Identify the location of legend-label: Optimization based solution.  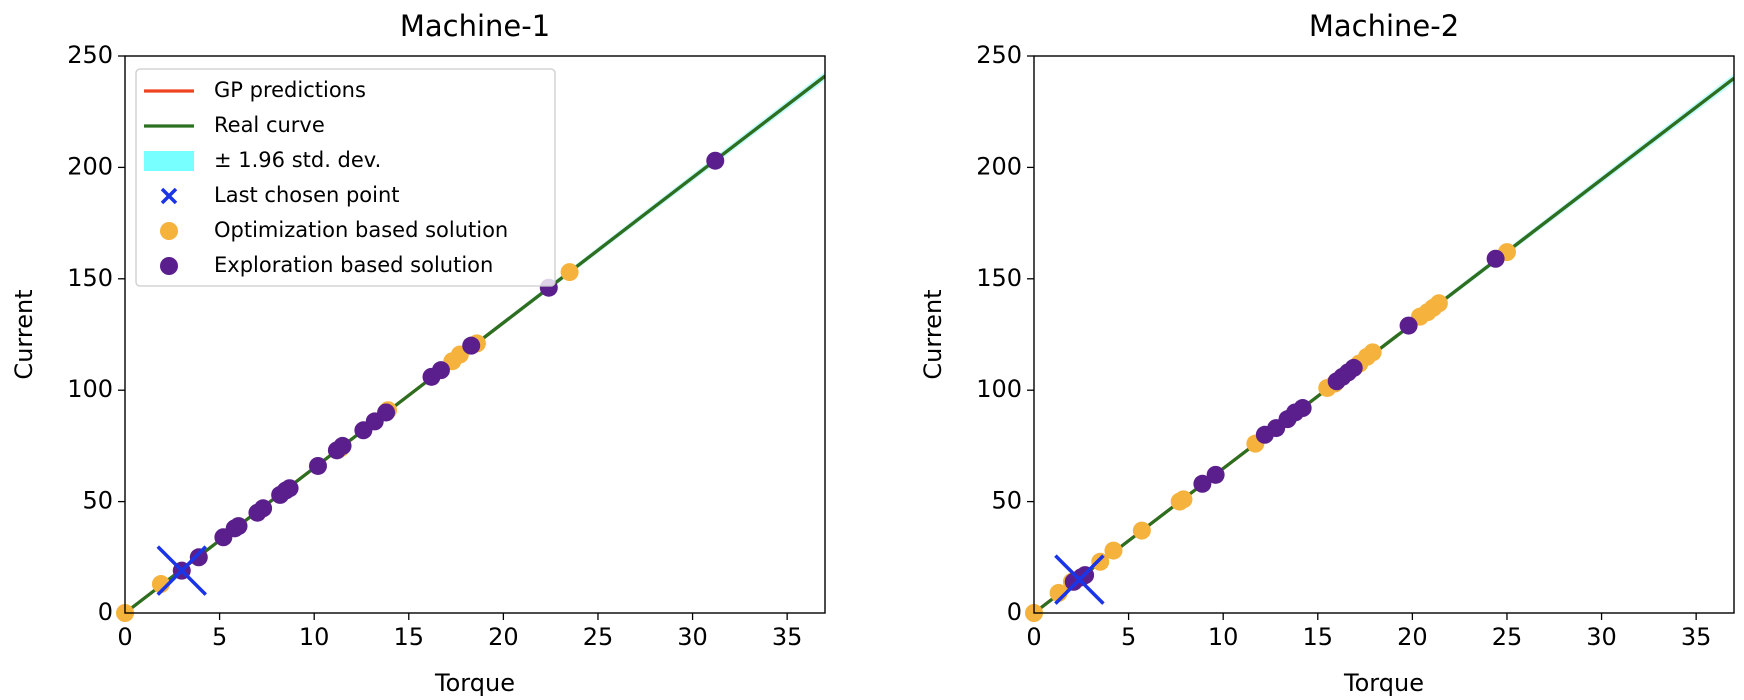
(361, 230).